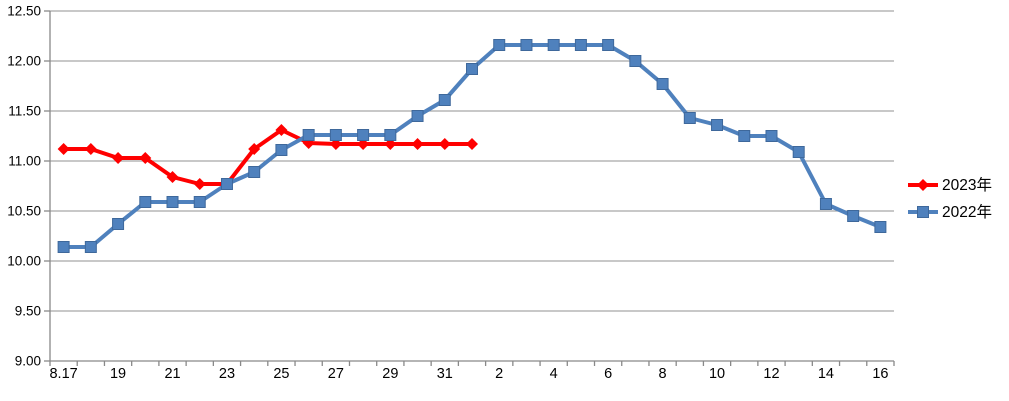 Image resolution: width=1009 pixels, height=401 pixels. I want to click on y-tick-label: 10.00, so click(24, 261).